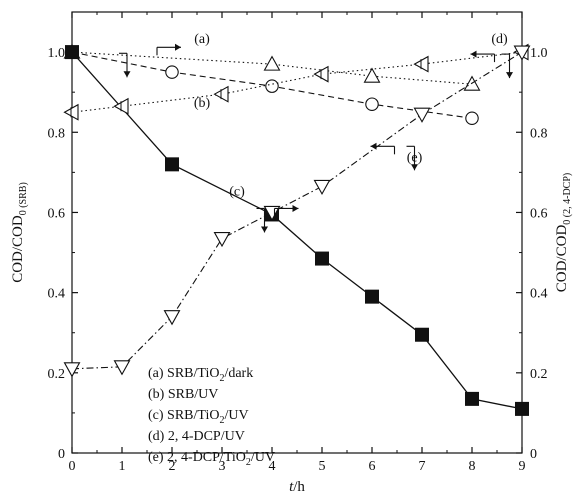 Image resolution: width=582 pixels, height=497 pixels. Describe the element at coordinates (539, 213) in the screenshot. I see `y-right-tick-label: 0.6` at that location.